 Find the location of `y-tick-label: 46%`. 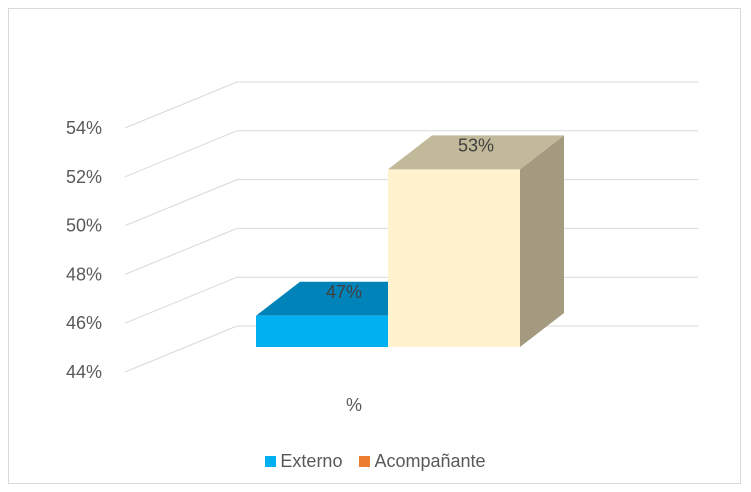

y-tick-label: 46% is located at coordinates (84, 323).